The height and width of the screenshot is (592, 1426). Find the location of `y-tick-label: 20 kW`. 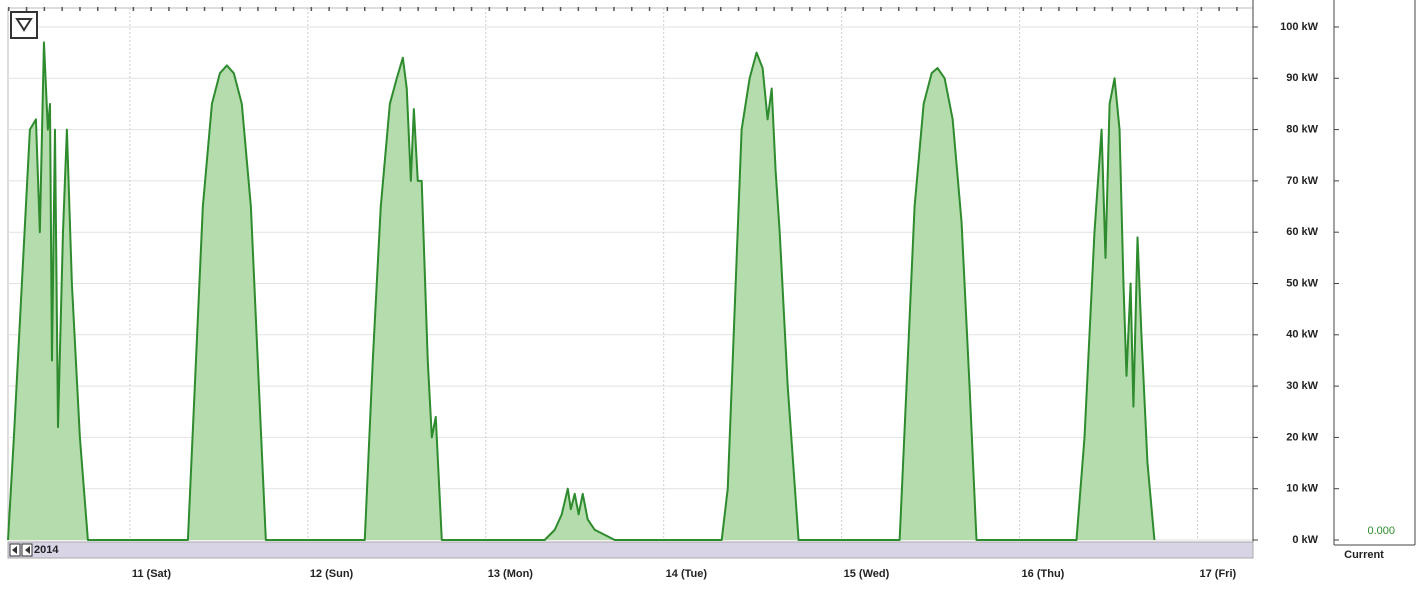

y-tick-label: 20 kW is located at coordinates (1302, 437).